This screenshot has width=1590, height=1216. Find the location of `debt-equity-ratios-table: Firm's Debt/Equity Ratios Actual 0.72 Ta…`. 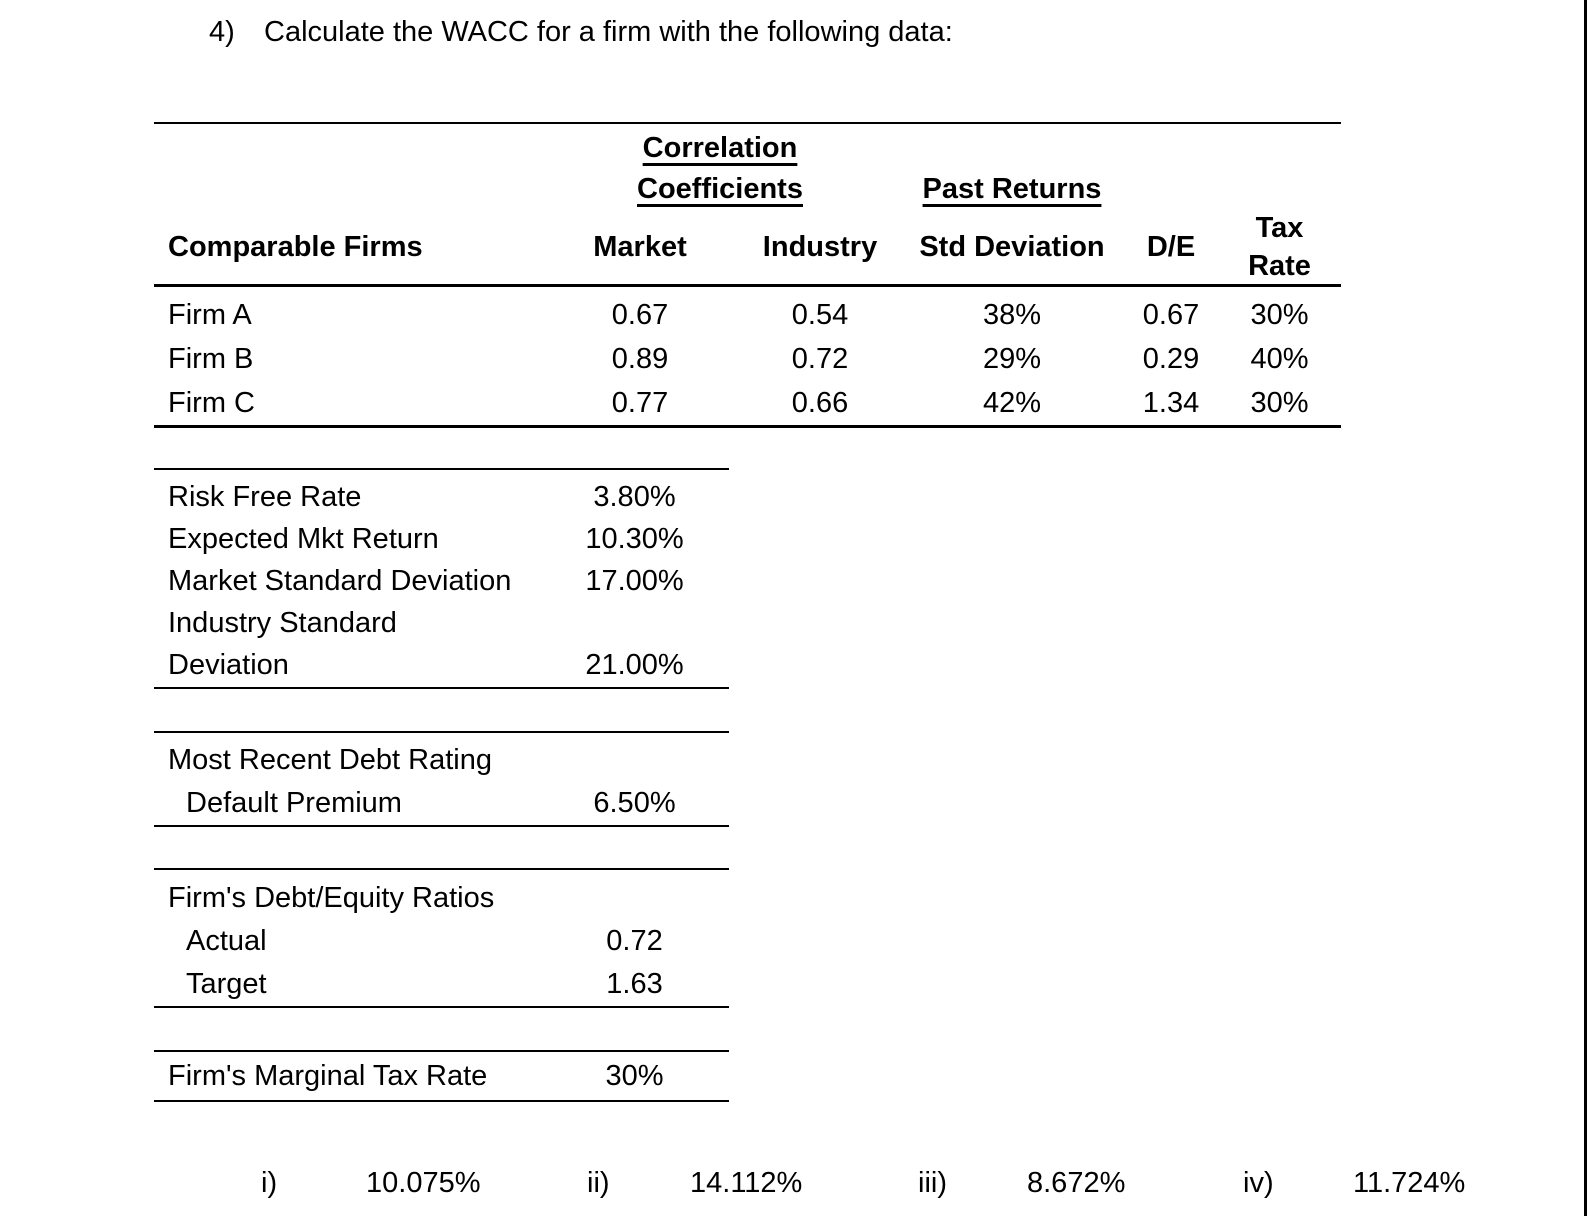

debt-equity-ratios-table: Firm's Debt/Equity Ratios Actual 0.72 Ta… is located at coordinates (441, 938).